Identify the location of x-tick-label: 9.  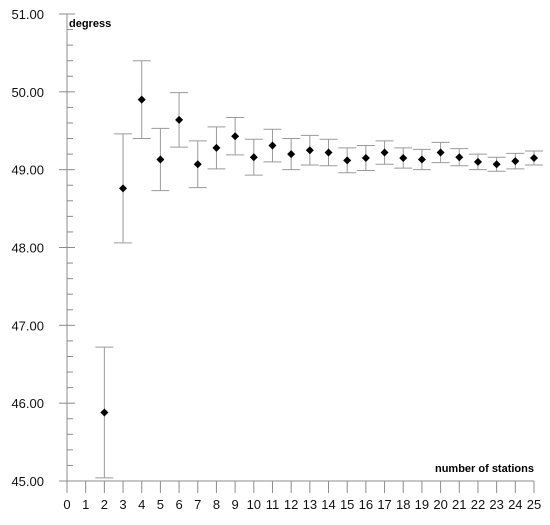
(235, 504).